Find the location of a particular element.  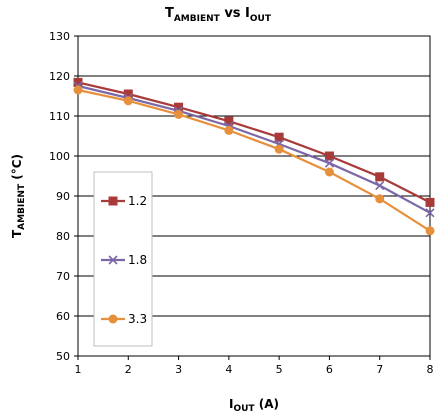

y-axis-title: TAMBIENT (°C) is located at coordinates (18, 196).